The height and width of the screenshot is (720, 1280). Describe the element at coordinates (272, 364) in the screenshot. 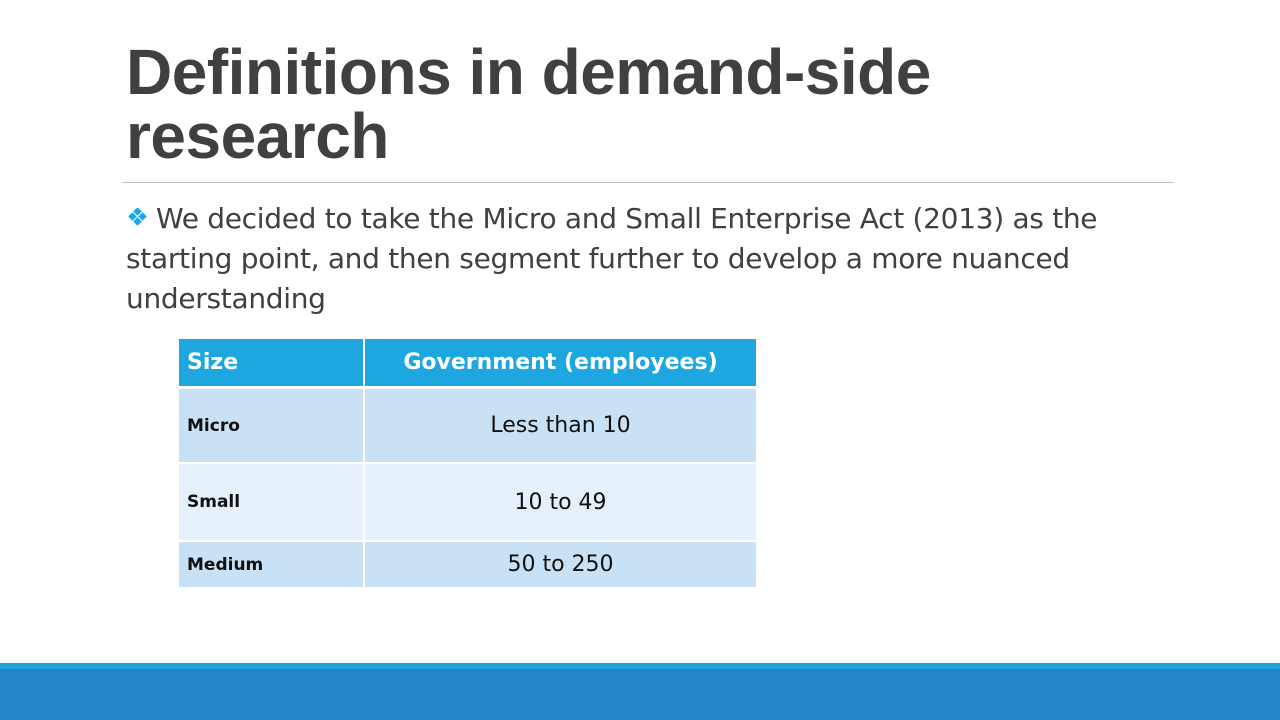

I see `header-size: Size` at that location.